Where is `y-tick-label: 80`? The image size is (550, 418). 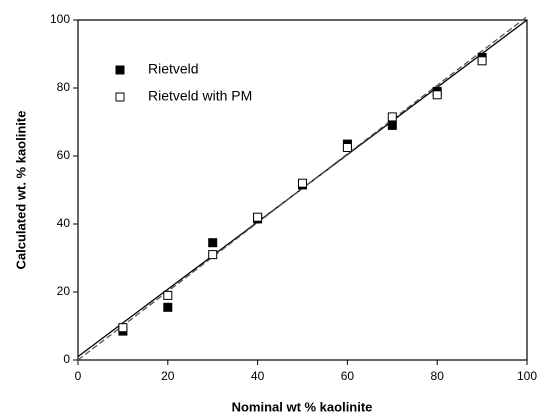
y-tick-label: 80 is located at coordinates (64, 87).